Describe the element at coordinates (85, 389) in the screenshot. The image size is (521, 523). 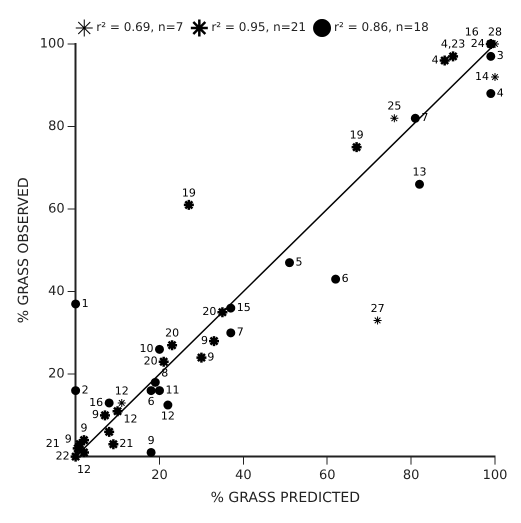
I see `annotation: 2` at that location.